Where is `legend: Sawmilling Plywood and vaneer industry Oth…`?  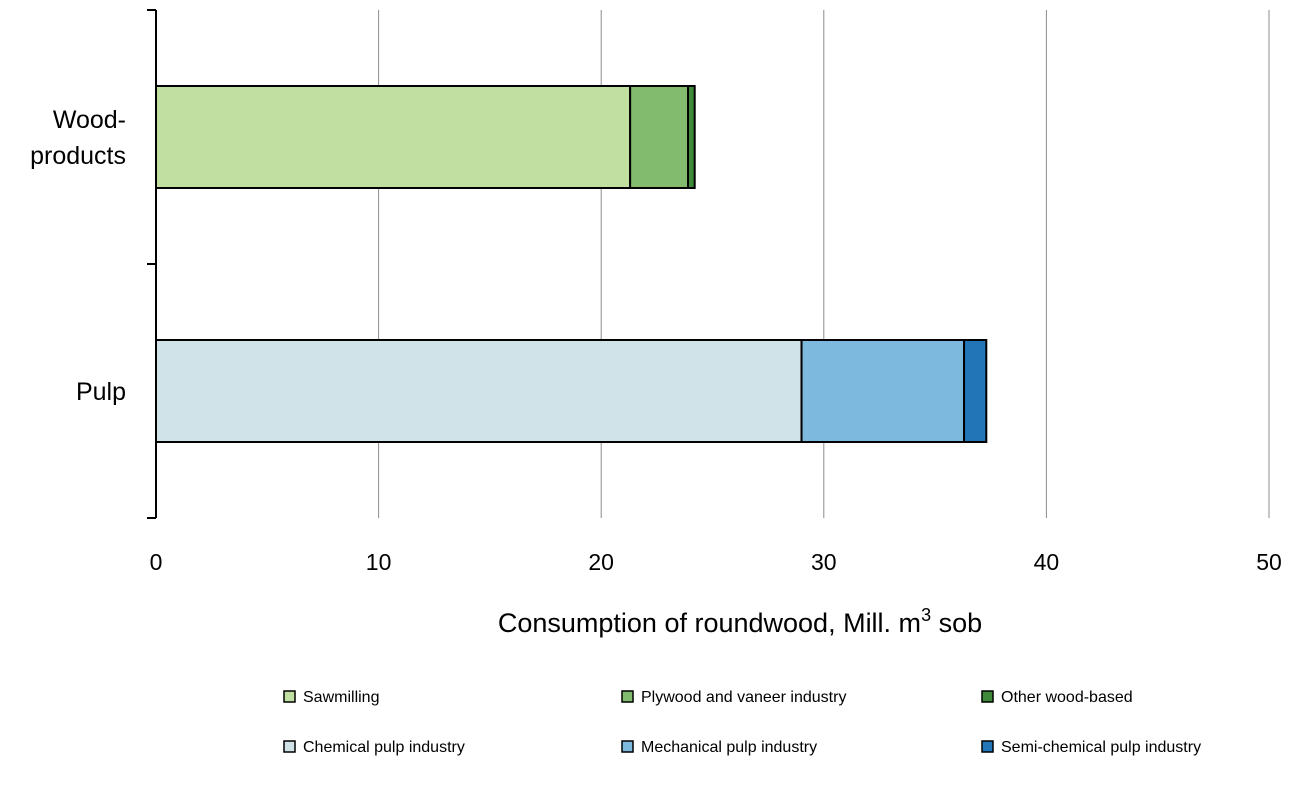
legend: Sawmilling Plywood and vaneer industry Oth… is located at coordinates (742, 722).